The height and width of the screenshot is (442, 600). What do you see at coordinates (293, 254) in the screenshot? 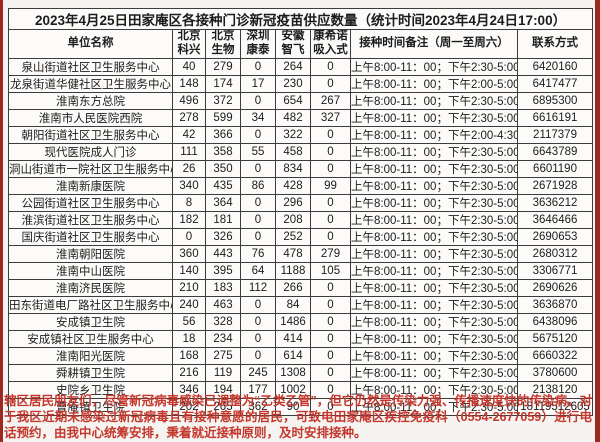
I see `zhifei-count-cell: 478` at bounding box center [293, 254].